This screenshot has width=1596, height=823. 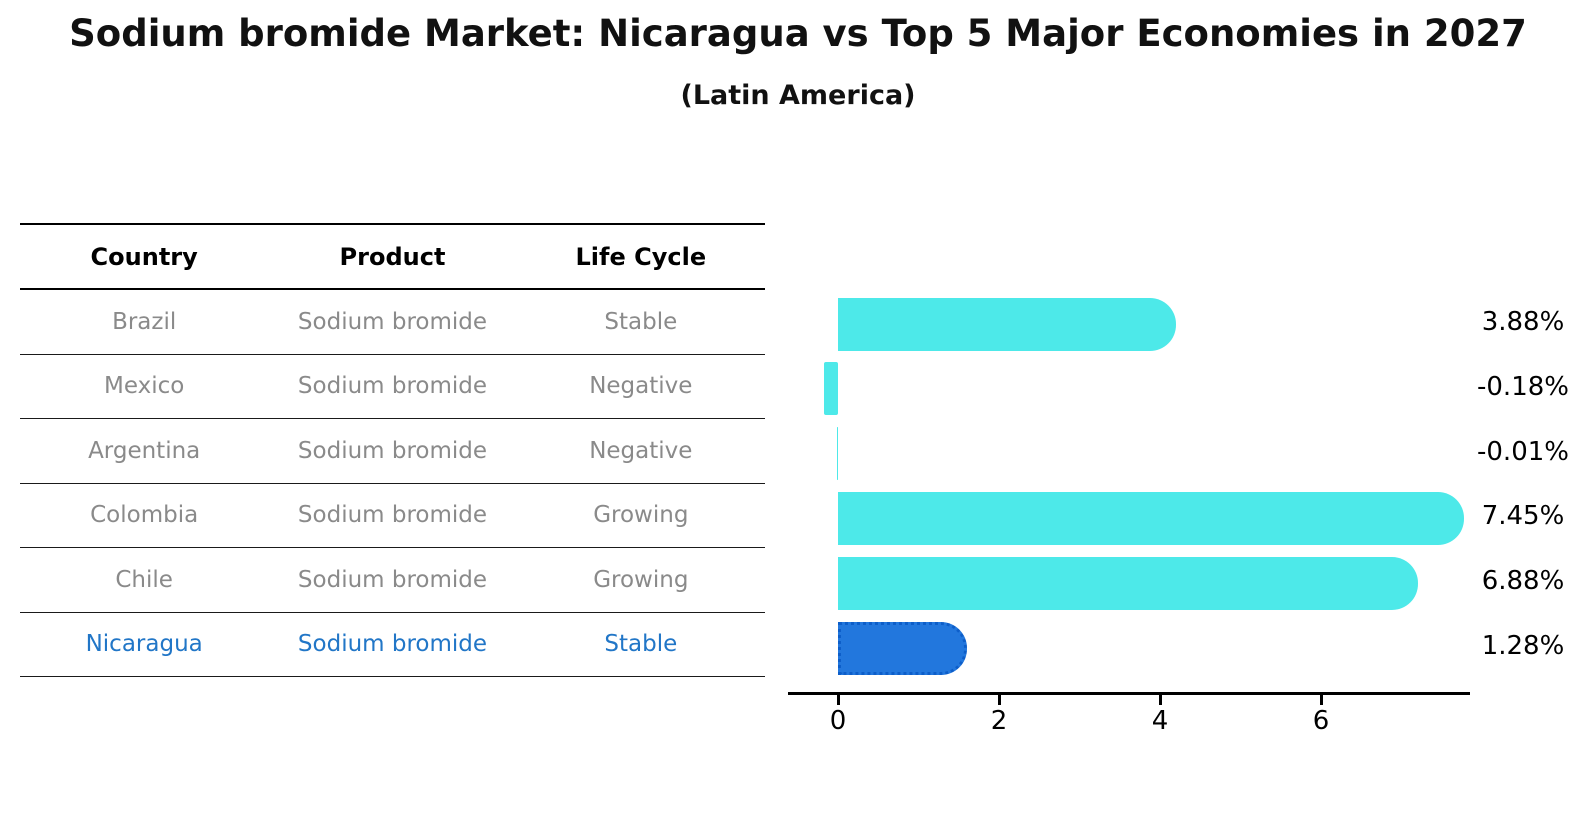 I want to click on table-row-argentina: Argentina Sodium bromide Negative, so click(x=392, y=451).